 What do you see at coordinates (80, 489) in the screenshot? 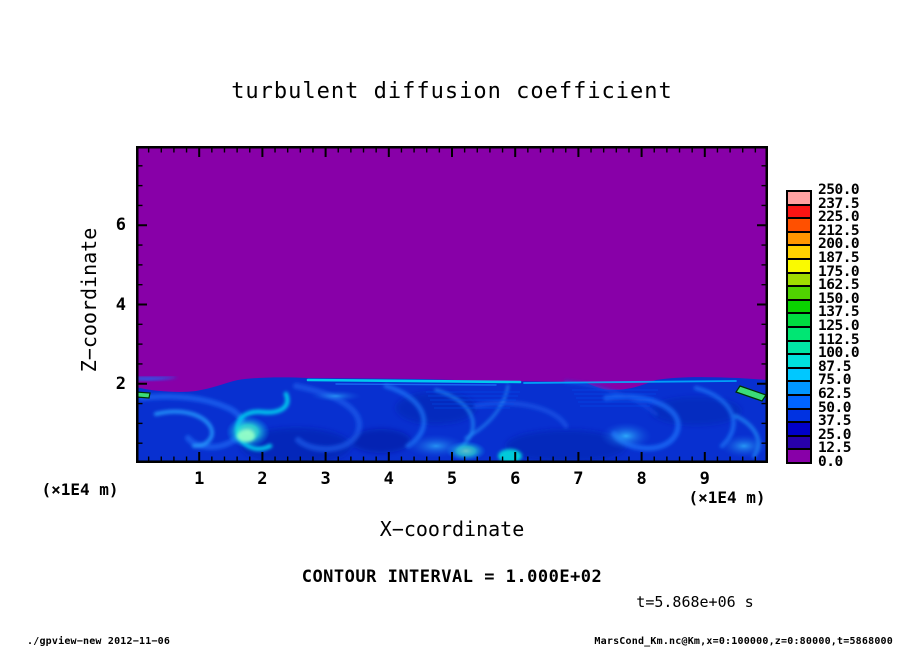
I see `x-unit-label-left: (×1E4 m)` at bounding box center [80, 489].